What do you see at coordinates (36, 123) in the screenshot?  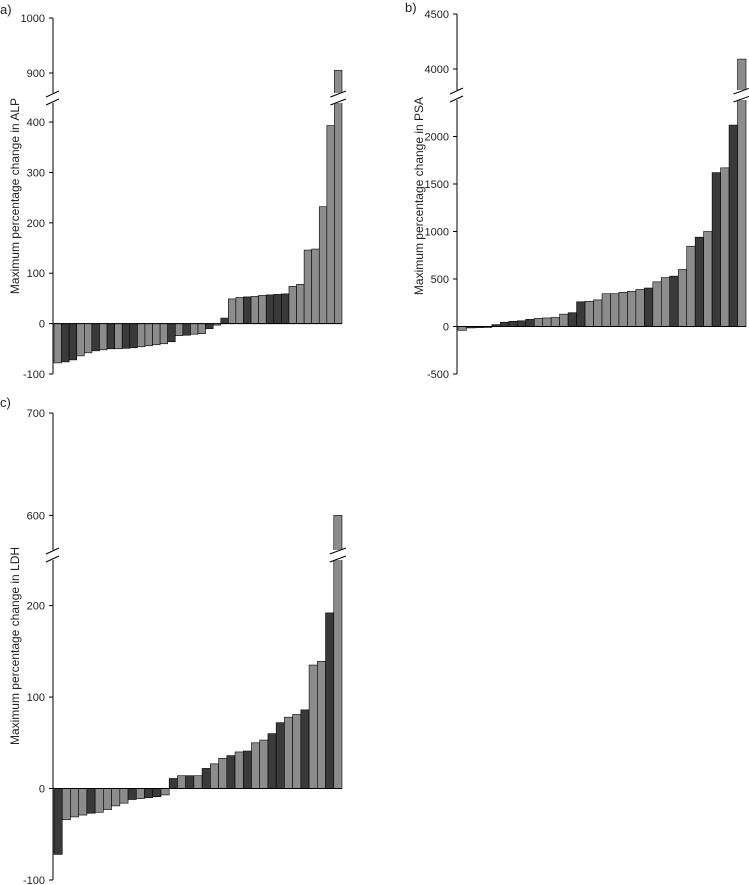 I see `y-tick-label: 400` at bounding box center [36, 123].